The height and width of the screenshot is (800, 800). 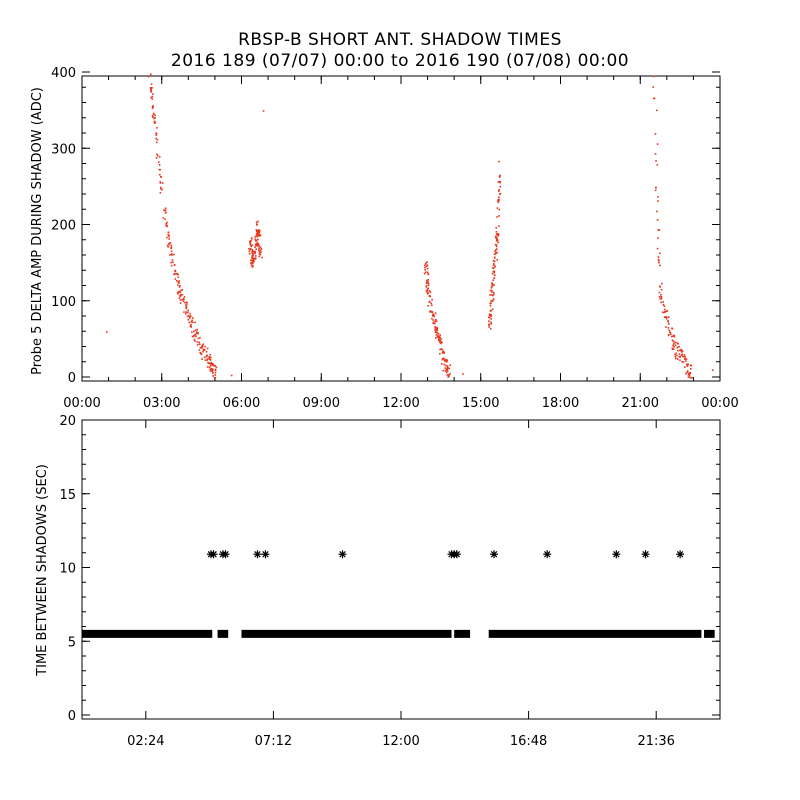 What do you see at coordinates (273, 741) in the screenshot?
I see `bottom-x-tick-label: 07:12` at bounding box center [273, 741].